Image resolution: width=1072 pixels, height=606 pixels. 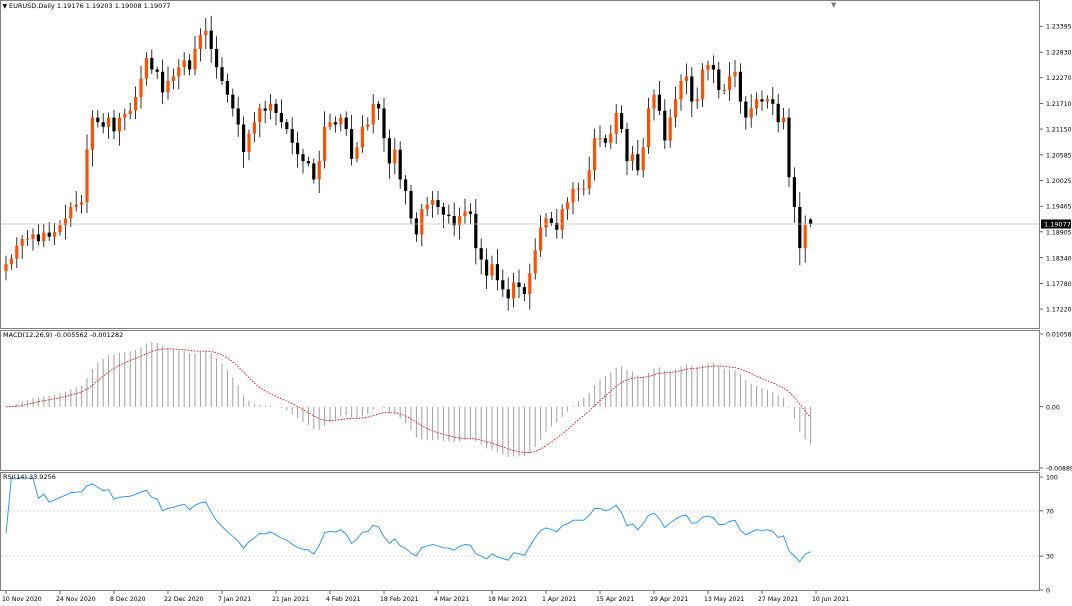 What do you see at coordinates (834, 5) in the screenshot?
I see `shift-marker-icon: ▼` at bounding box center [834, 5].